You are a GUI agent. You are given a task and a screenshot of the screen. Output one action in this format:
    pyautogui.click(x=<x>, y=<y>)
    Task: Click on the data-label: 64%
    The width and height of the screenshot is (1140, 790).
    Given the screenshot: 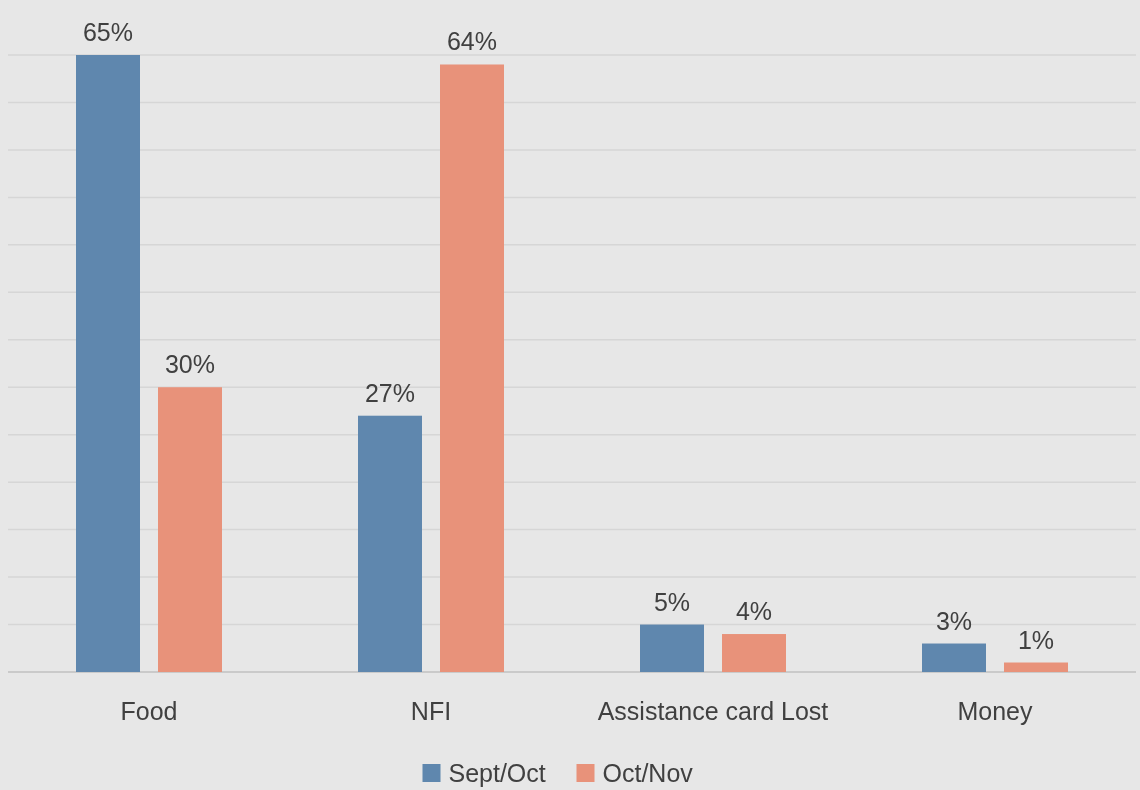 What is the action you would take?
    pyautogui.click(x=472, y=41)
    